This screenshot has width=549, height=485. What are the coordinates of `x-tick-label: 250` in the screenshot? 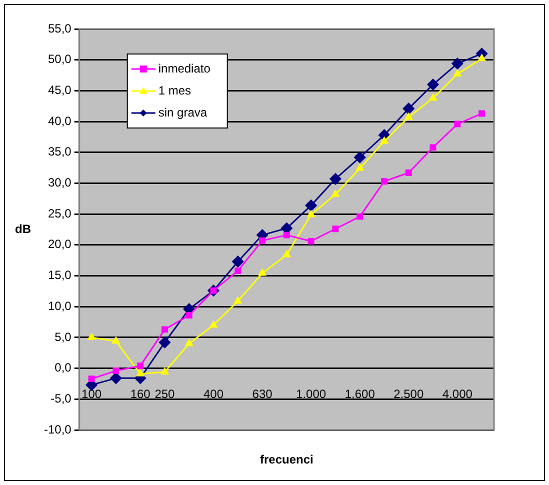 It's located at (165, 393).